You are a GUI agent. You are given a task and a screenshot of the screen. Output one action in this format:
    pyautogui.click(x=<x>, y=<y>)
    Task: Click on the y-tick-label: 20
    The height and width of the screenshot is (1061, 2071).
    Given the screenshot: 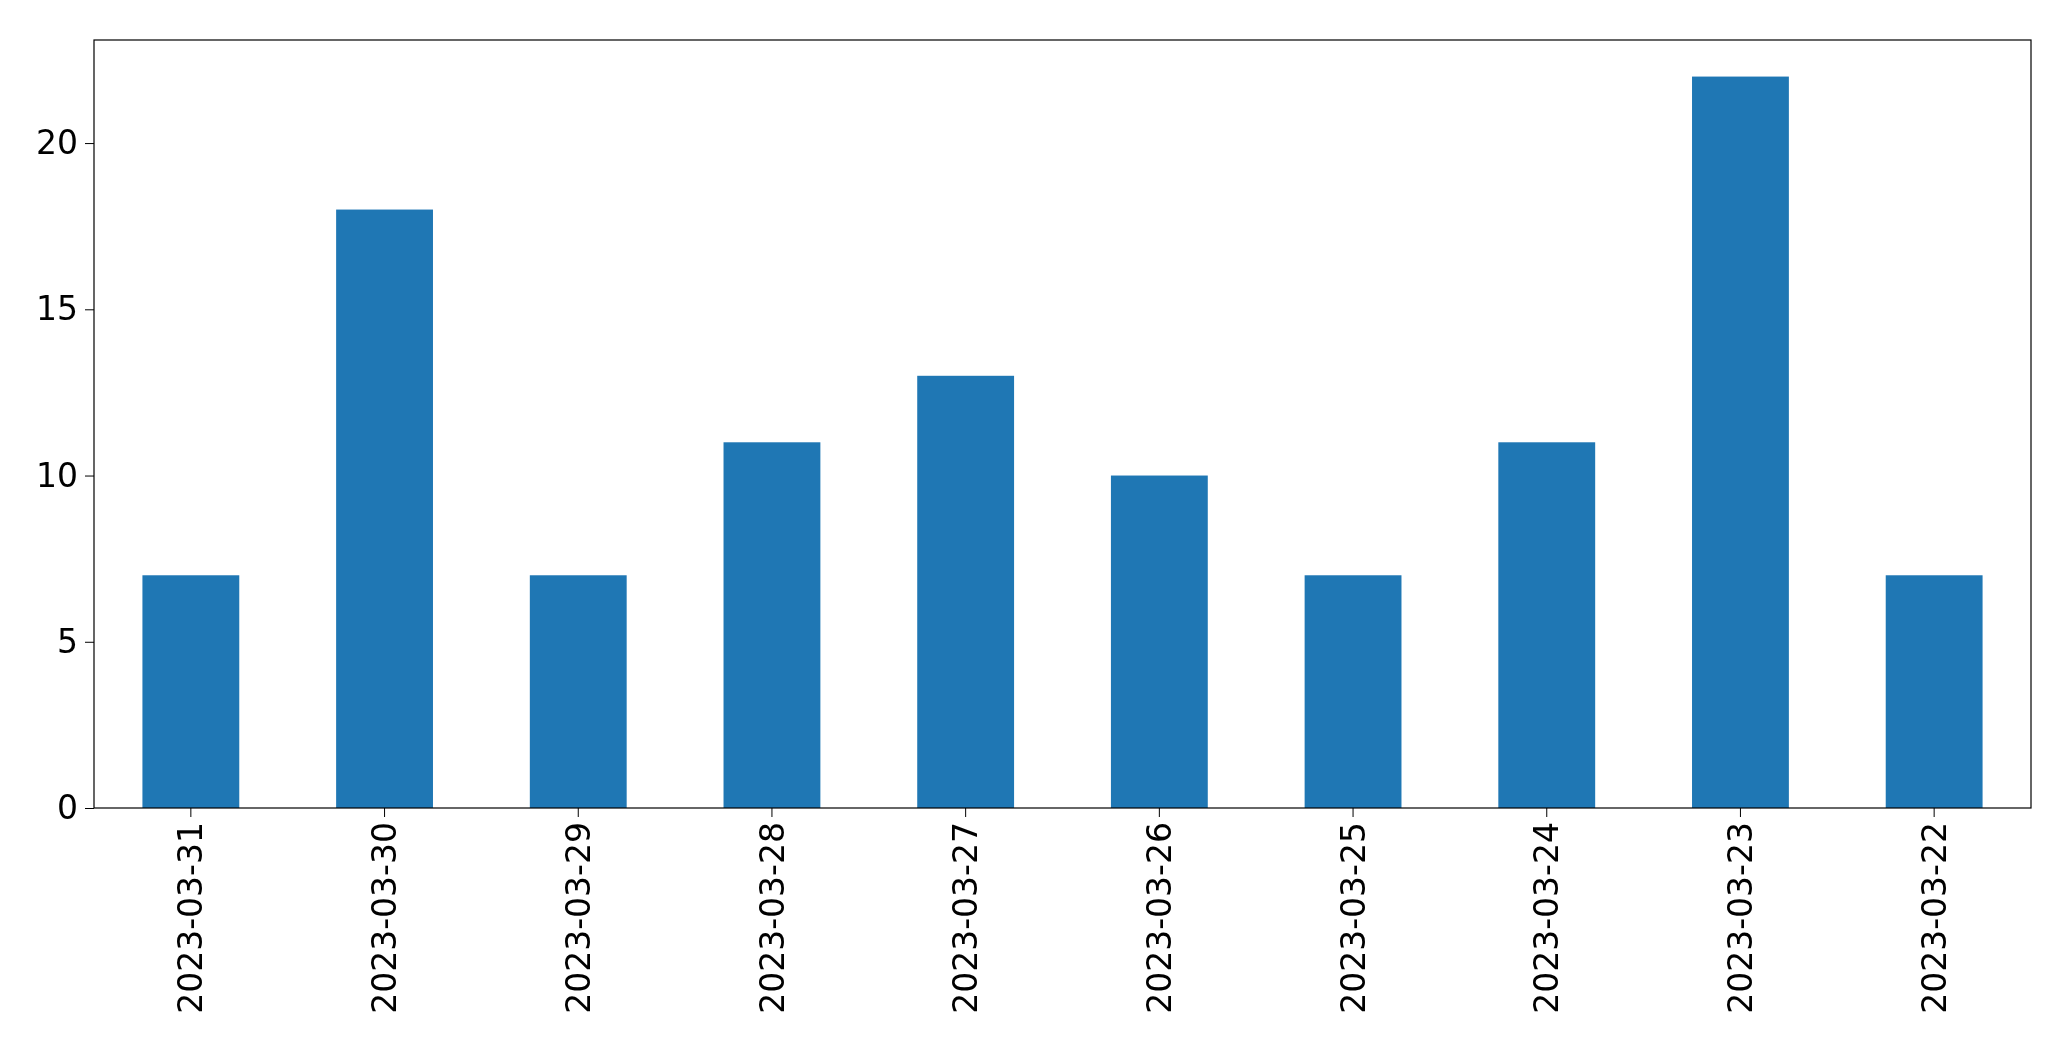 What is the action you would take?
    pyautogui.click(x=57, y=143)
    